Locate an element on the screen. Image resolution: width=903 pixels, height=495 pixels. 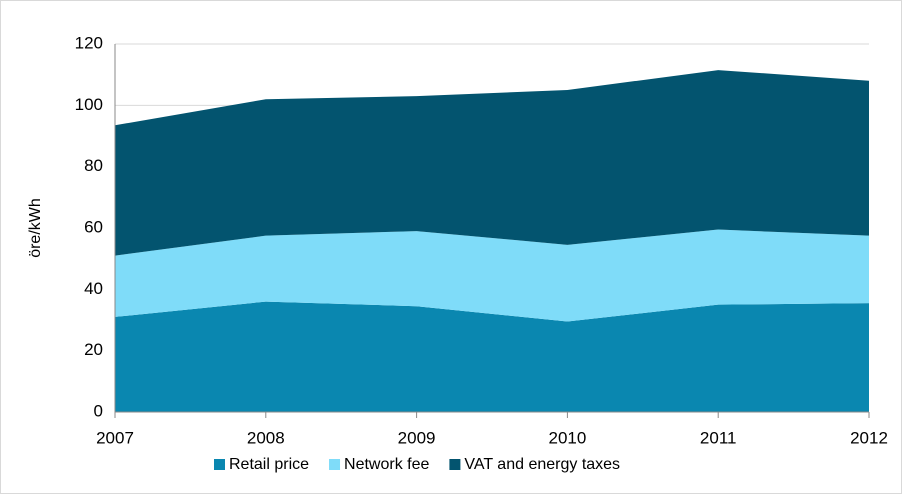
y-tick-label: 0 is located at coordinates (98, 410).